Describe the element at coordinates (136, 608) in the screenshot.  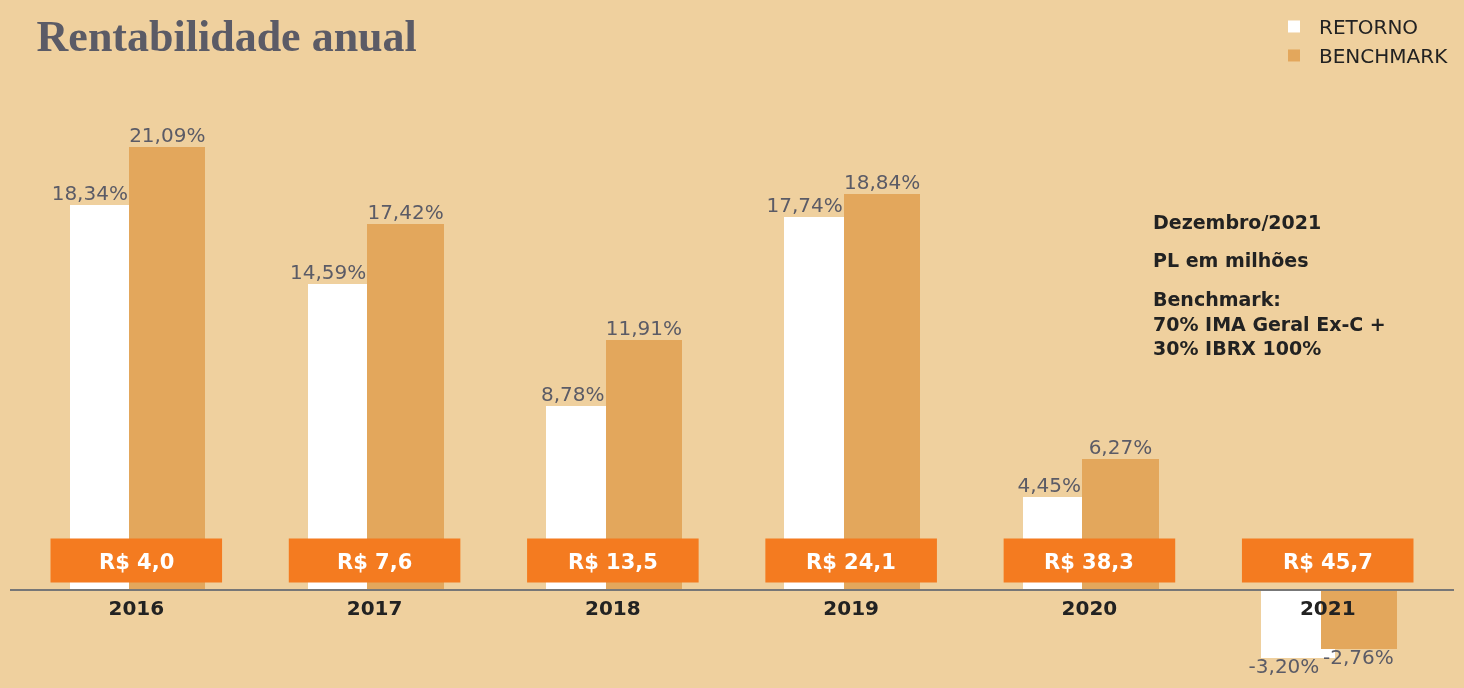
I see `x-tick-label: 2016` at that location.